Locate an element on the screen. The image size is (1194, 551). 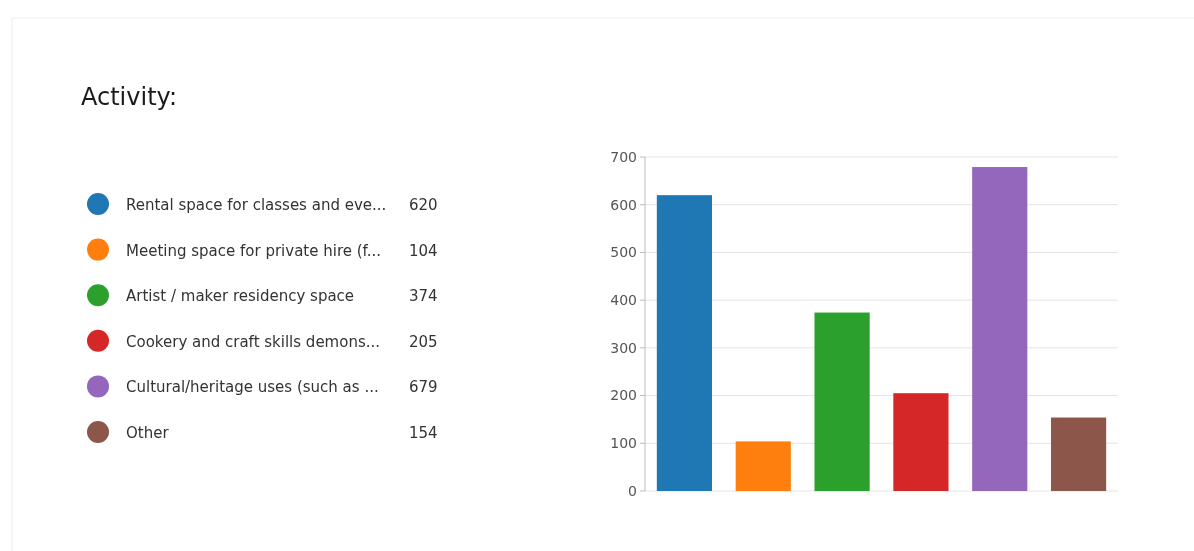
legend-label: Other is located at coordinates (148, 433).